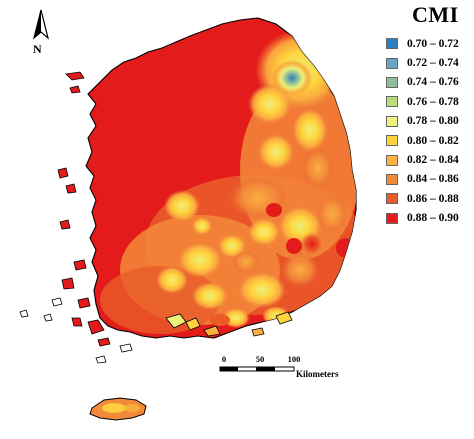 The height and width of the screenshot is (439, 474). I want to click on scale-tick-50: 50, so click(260, 359).